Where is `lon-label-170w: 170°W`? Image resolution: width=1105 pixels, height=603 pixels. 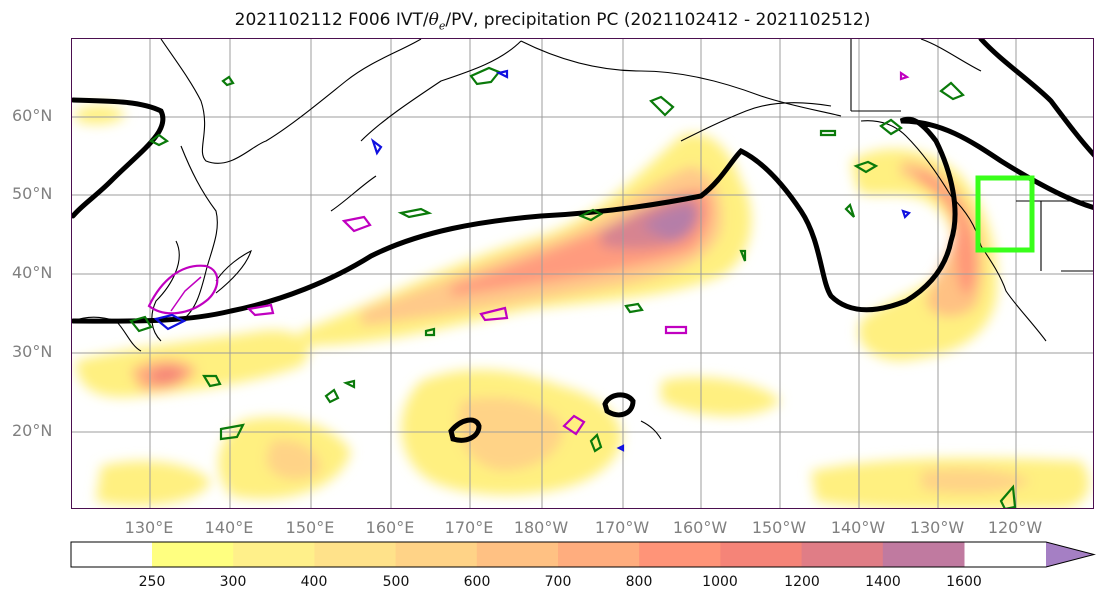 lon-label-170w: 170°W is located at coordinates (622, 527).